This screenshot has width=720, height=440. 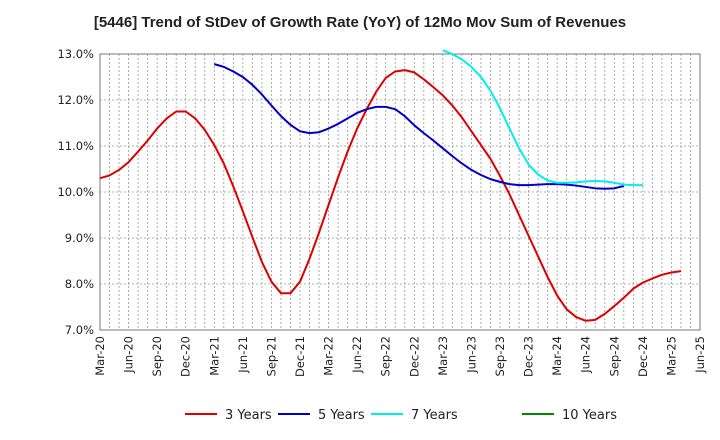 What do you see at coordinates (386, 356) in the screenshot?
I see `x-tick-label: Sep-22` at bounding box center [386, 356].